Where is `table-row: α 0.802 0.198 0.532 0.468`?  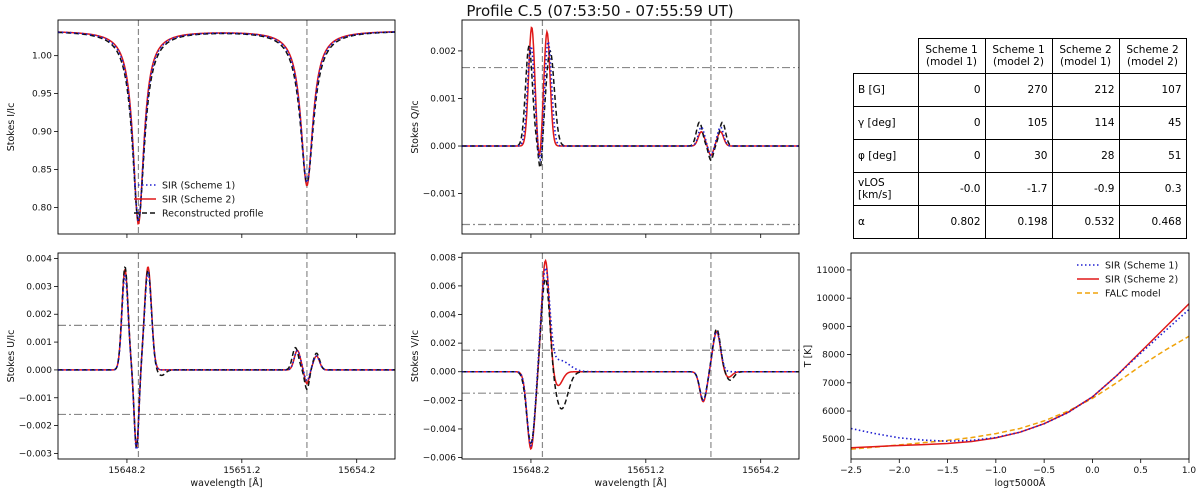 table-row: α 0.802 0.198 0.532 0.468 is located at coordinates (1020, 222).